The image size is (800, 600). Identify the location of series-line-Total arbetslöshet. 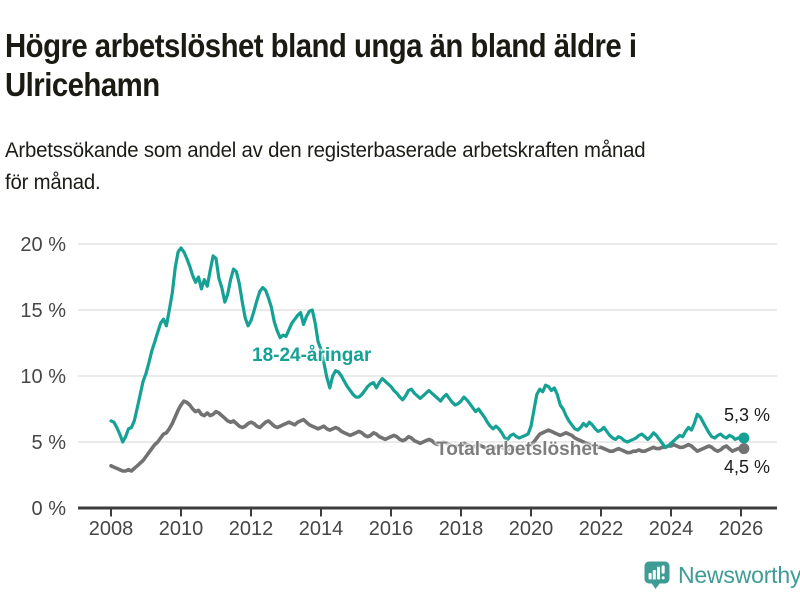
(427, 436).